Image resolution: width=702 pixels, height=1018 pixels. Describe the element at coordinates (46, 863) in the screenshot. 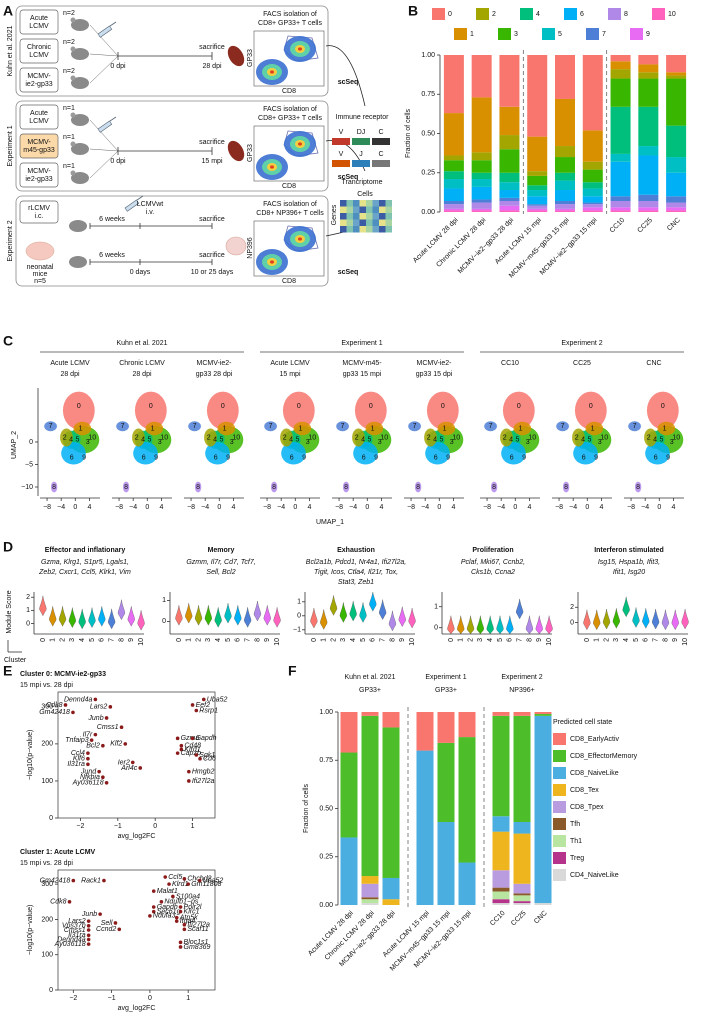

I see `plot-subtitle: 15 mpi vs. 28 dpi` at that location.